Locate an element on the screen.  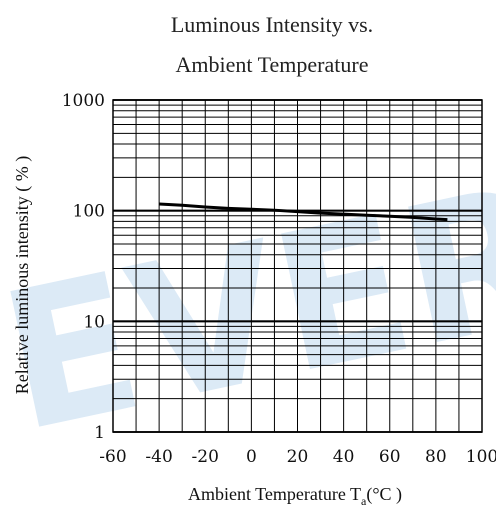
x-tick-label: 100 is located at coordinates (481, 457).